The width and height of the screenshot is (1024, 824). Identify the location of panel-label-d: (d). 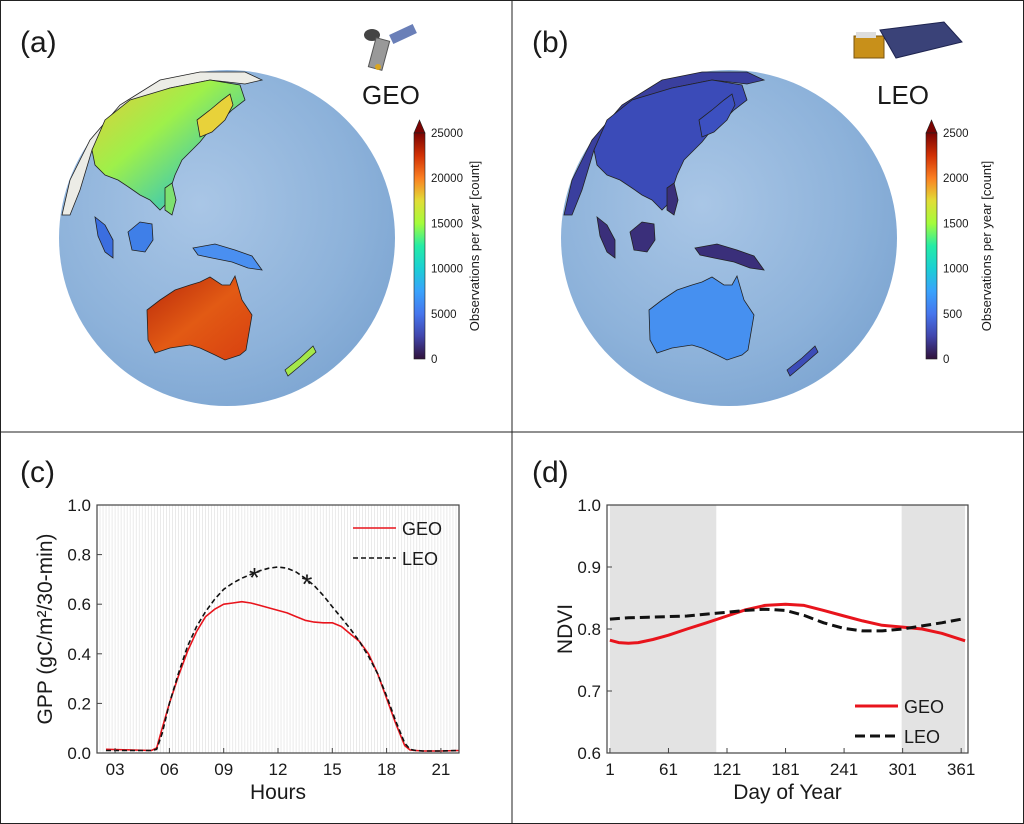
(550, 472).